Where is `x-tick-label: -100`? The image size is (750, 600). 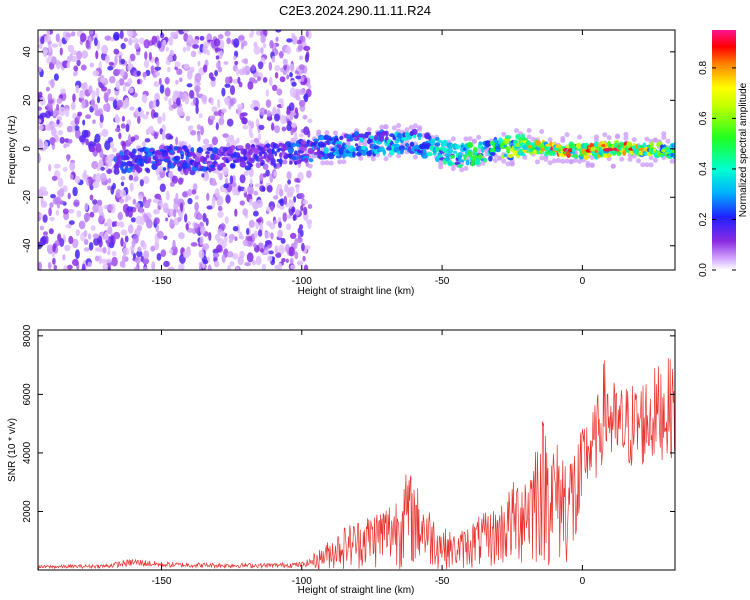 x-tick-label: -100 is located at coordinates (302, 581).